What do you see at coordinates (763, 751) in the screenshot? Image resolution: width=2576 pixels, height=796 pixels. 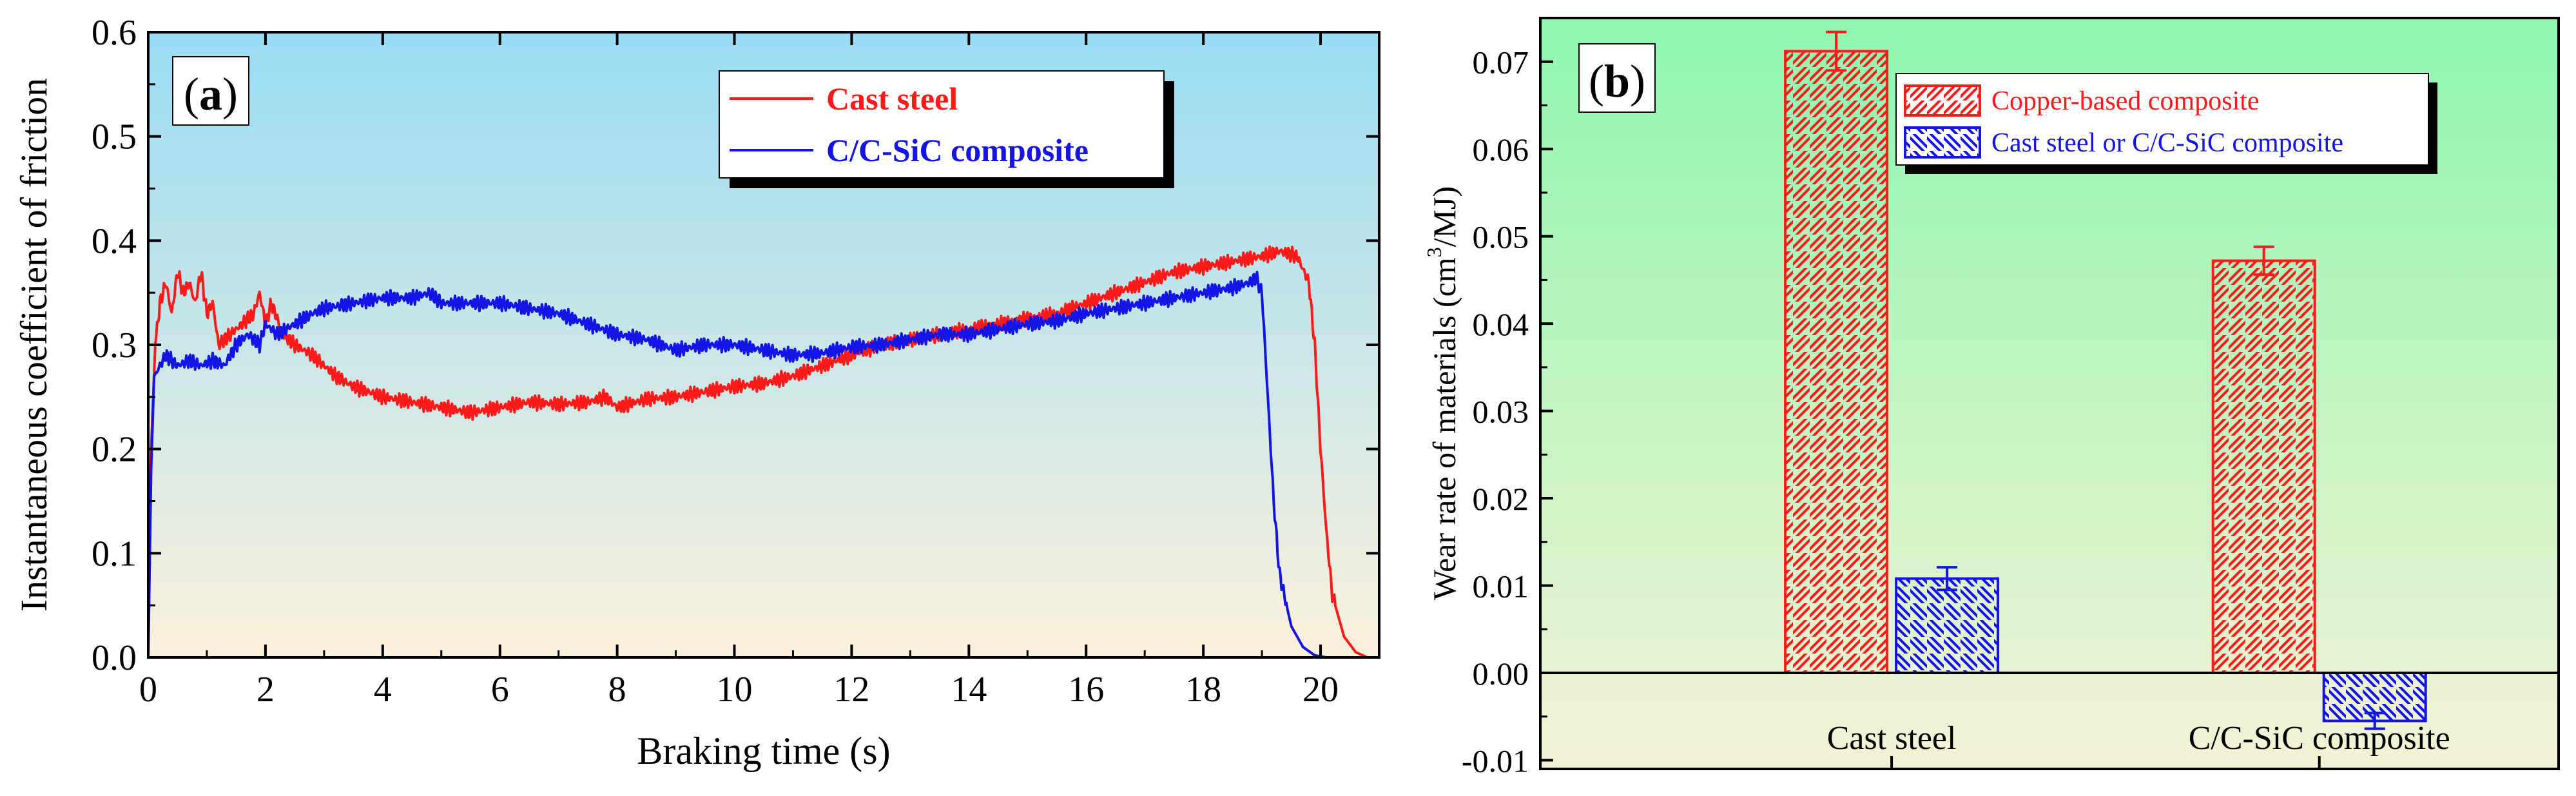 I see `panel-a-x-axis-label: Braking time (s)` at bounding box center [763, 751].